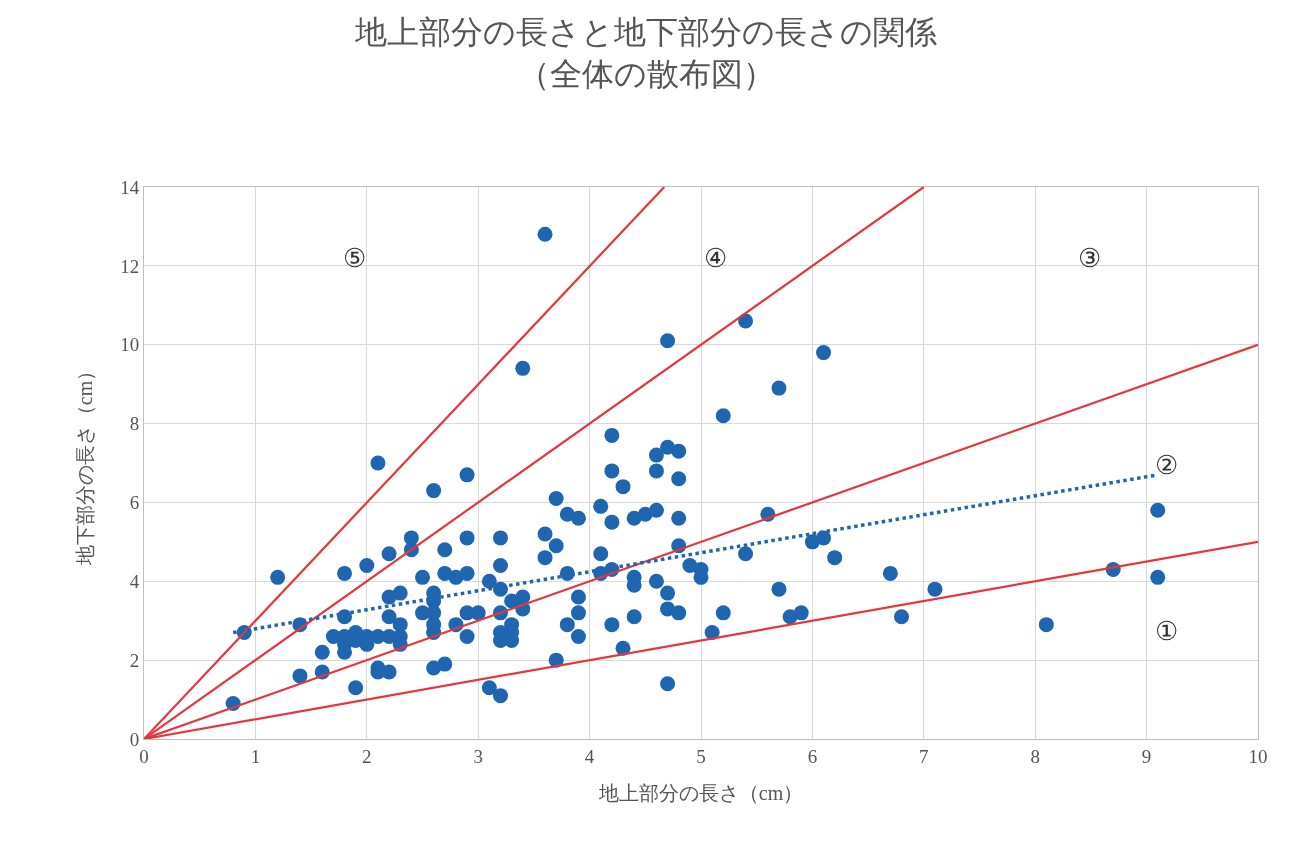  Describe the element at coordinates (589, 756) in the screenshot. I see `x-tick-label: 4` at that location.